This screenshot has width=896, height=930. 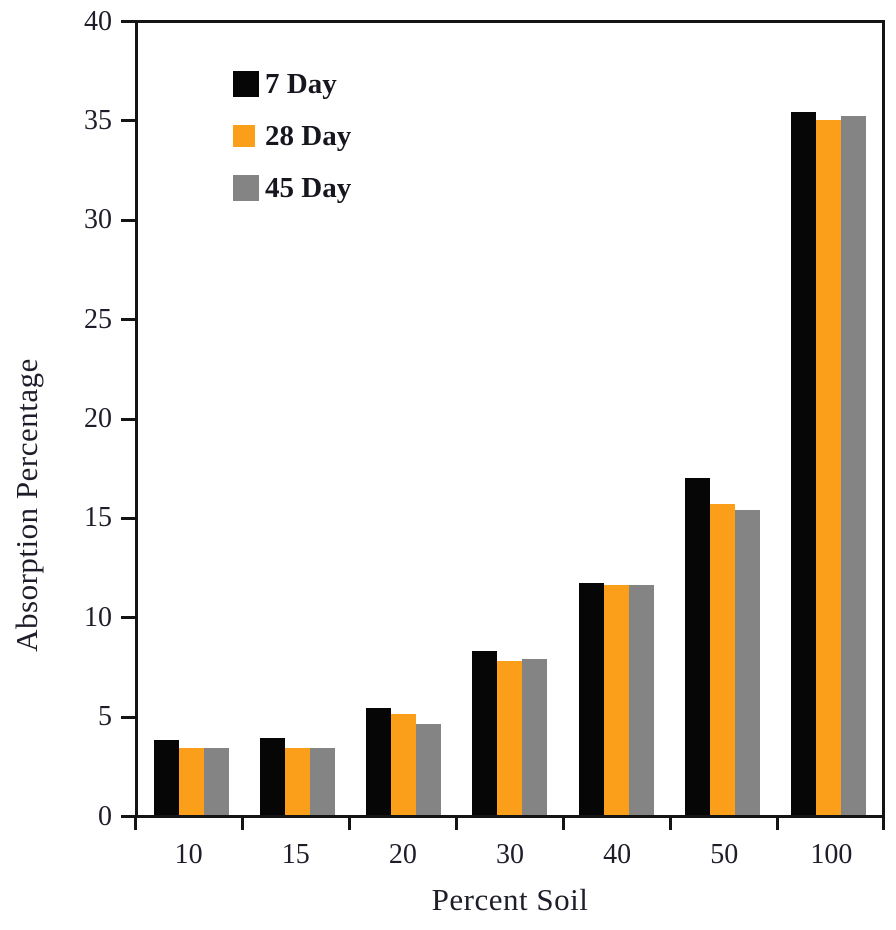 What do you see at coordinates (617, 854) in the screenshot?
I see `x-tick-label: 40` at bounding box center [617, 854].